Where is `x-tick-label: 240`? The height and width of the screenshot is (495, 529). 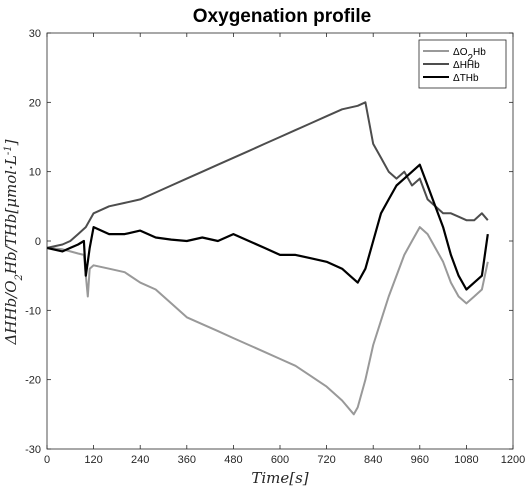 x-tick-label: 240 is located at coordinates (140, 460).